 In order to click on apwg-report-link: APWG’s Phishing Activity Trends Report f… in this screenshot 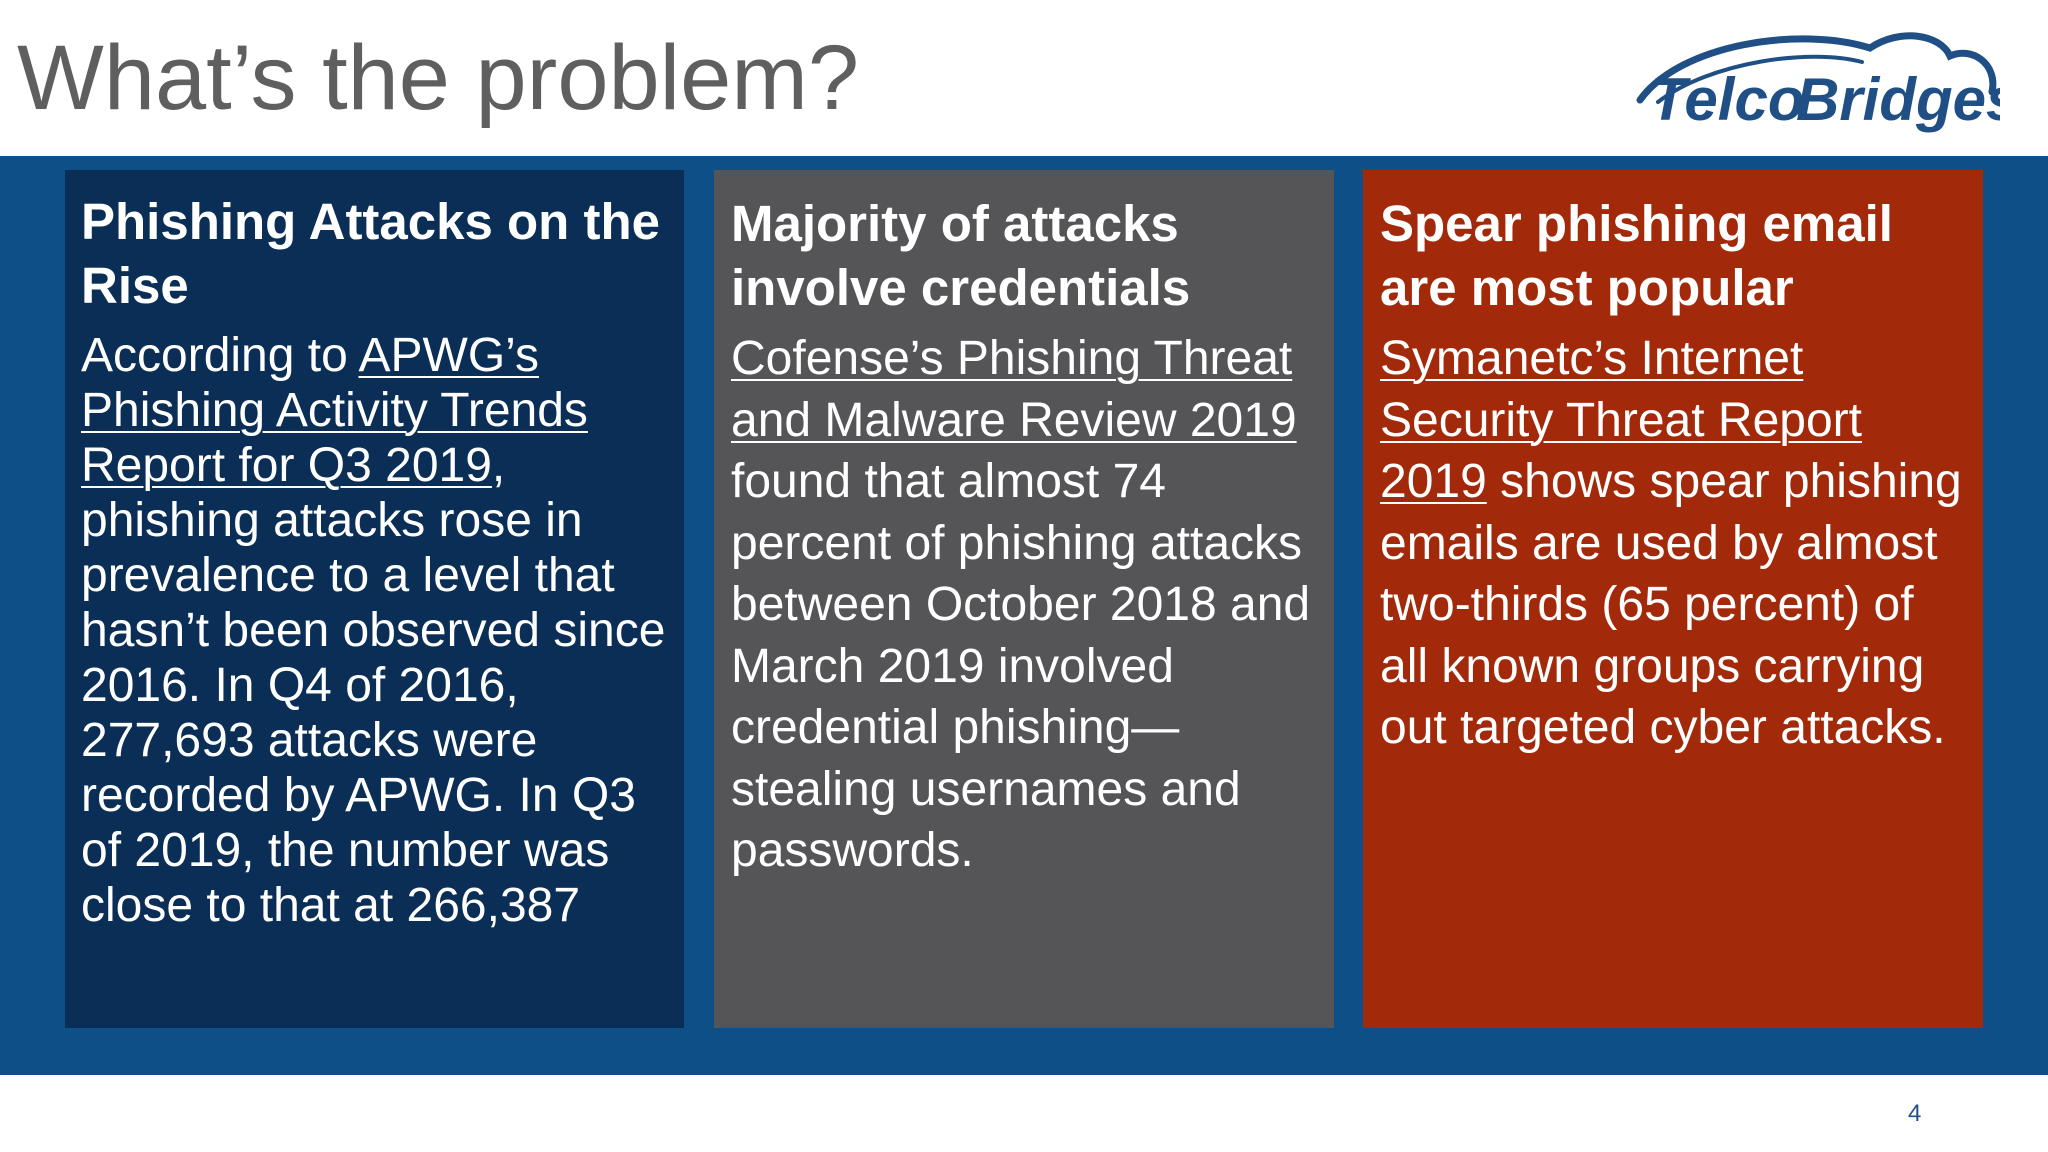, I will do `click(334, 410)`.